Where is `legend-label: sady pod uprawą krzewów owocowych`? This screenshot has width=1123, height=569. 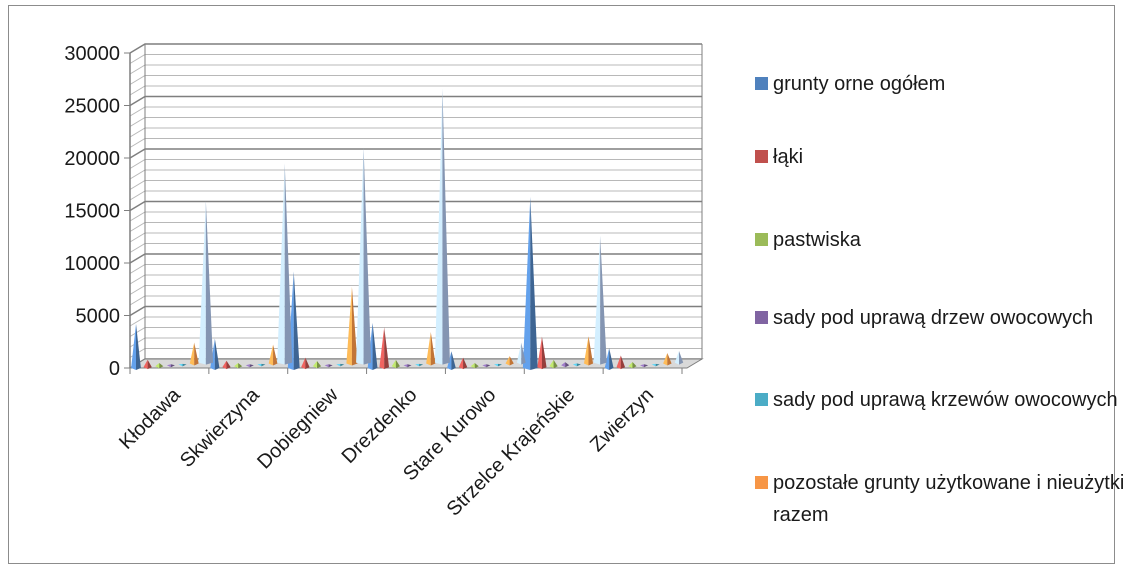
legend-label: sady pod uprawą krzewów owocowych is located at coordinates (945, 400).